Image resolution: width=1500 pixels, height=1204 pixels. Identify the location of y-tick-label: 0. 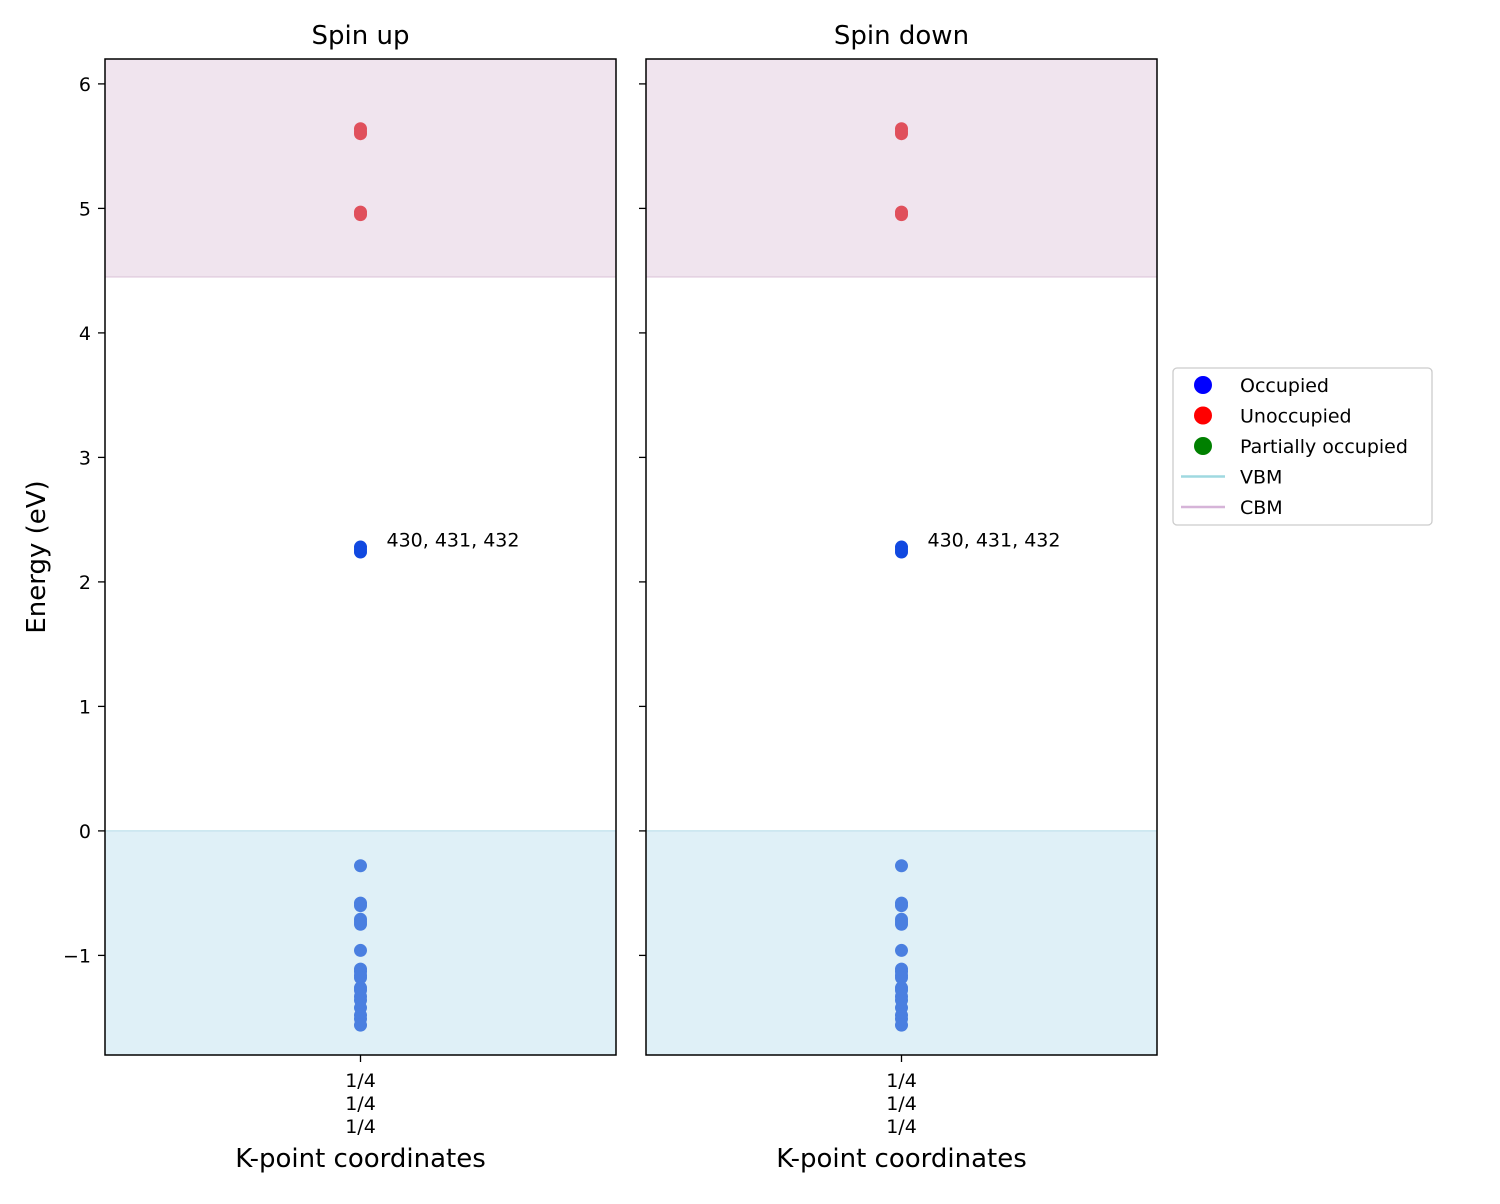
(85, 832).